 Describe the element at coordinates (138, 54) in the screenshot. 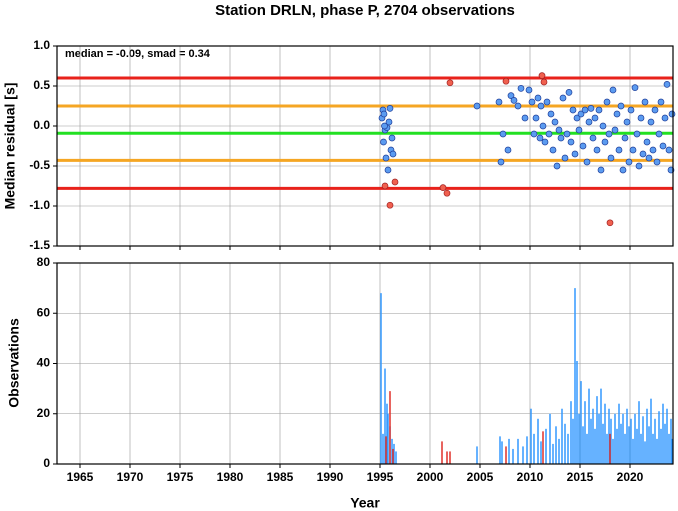

I see `annotation: median = -0.09, smad = 0.34` at that location.